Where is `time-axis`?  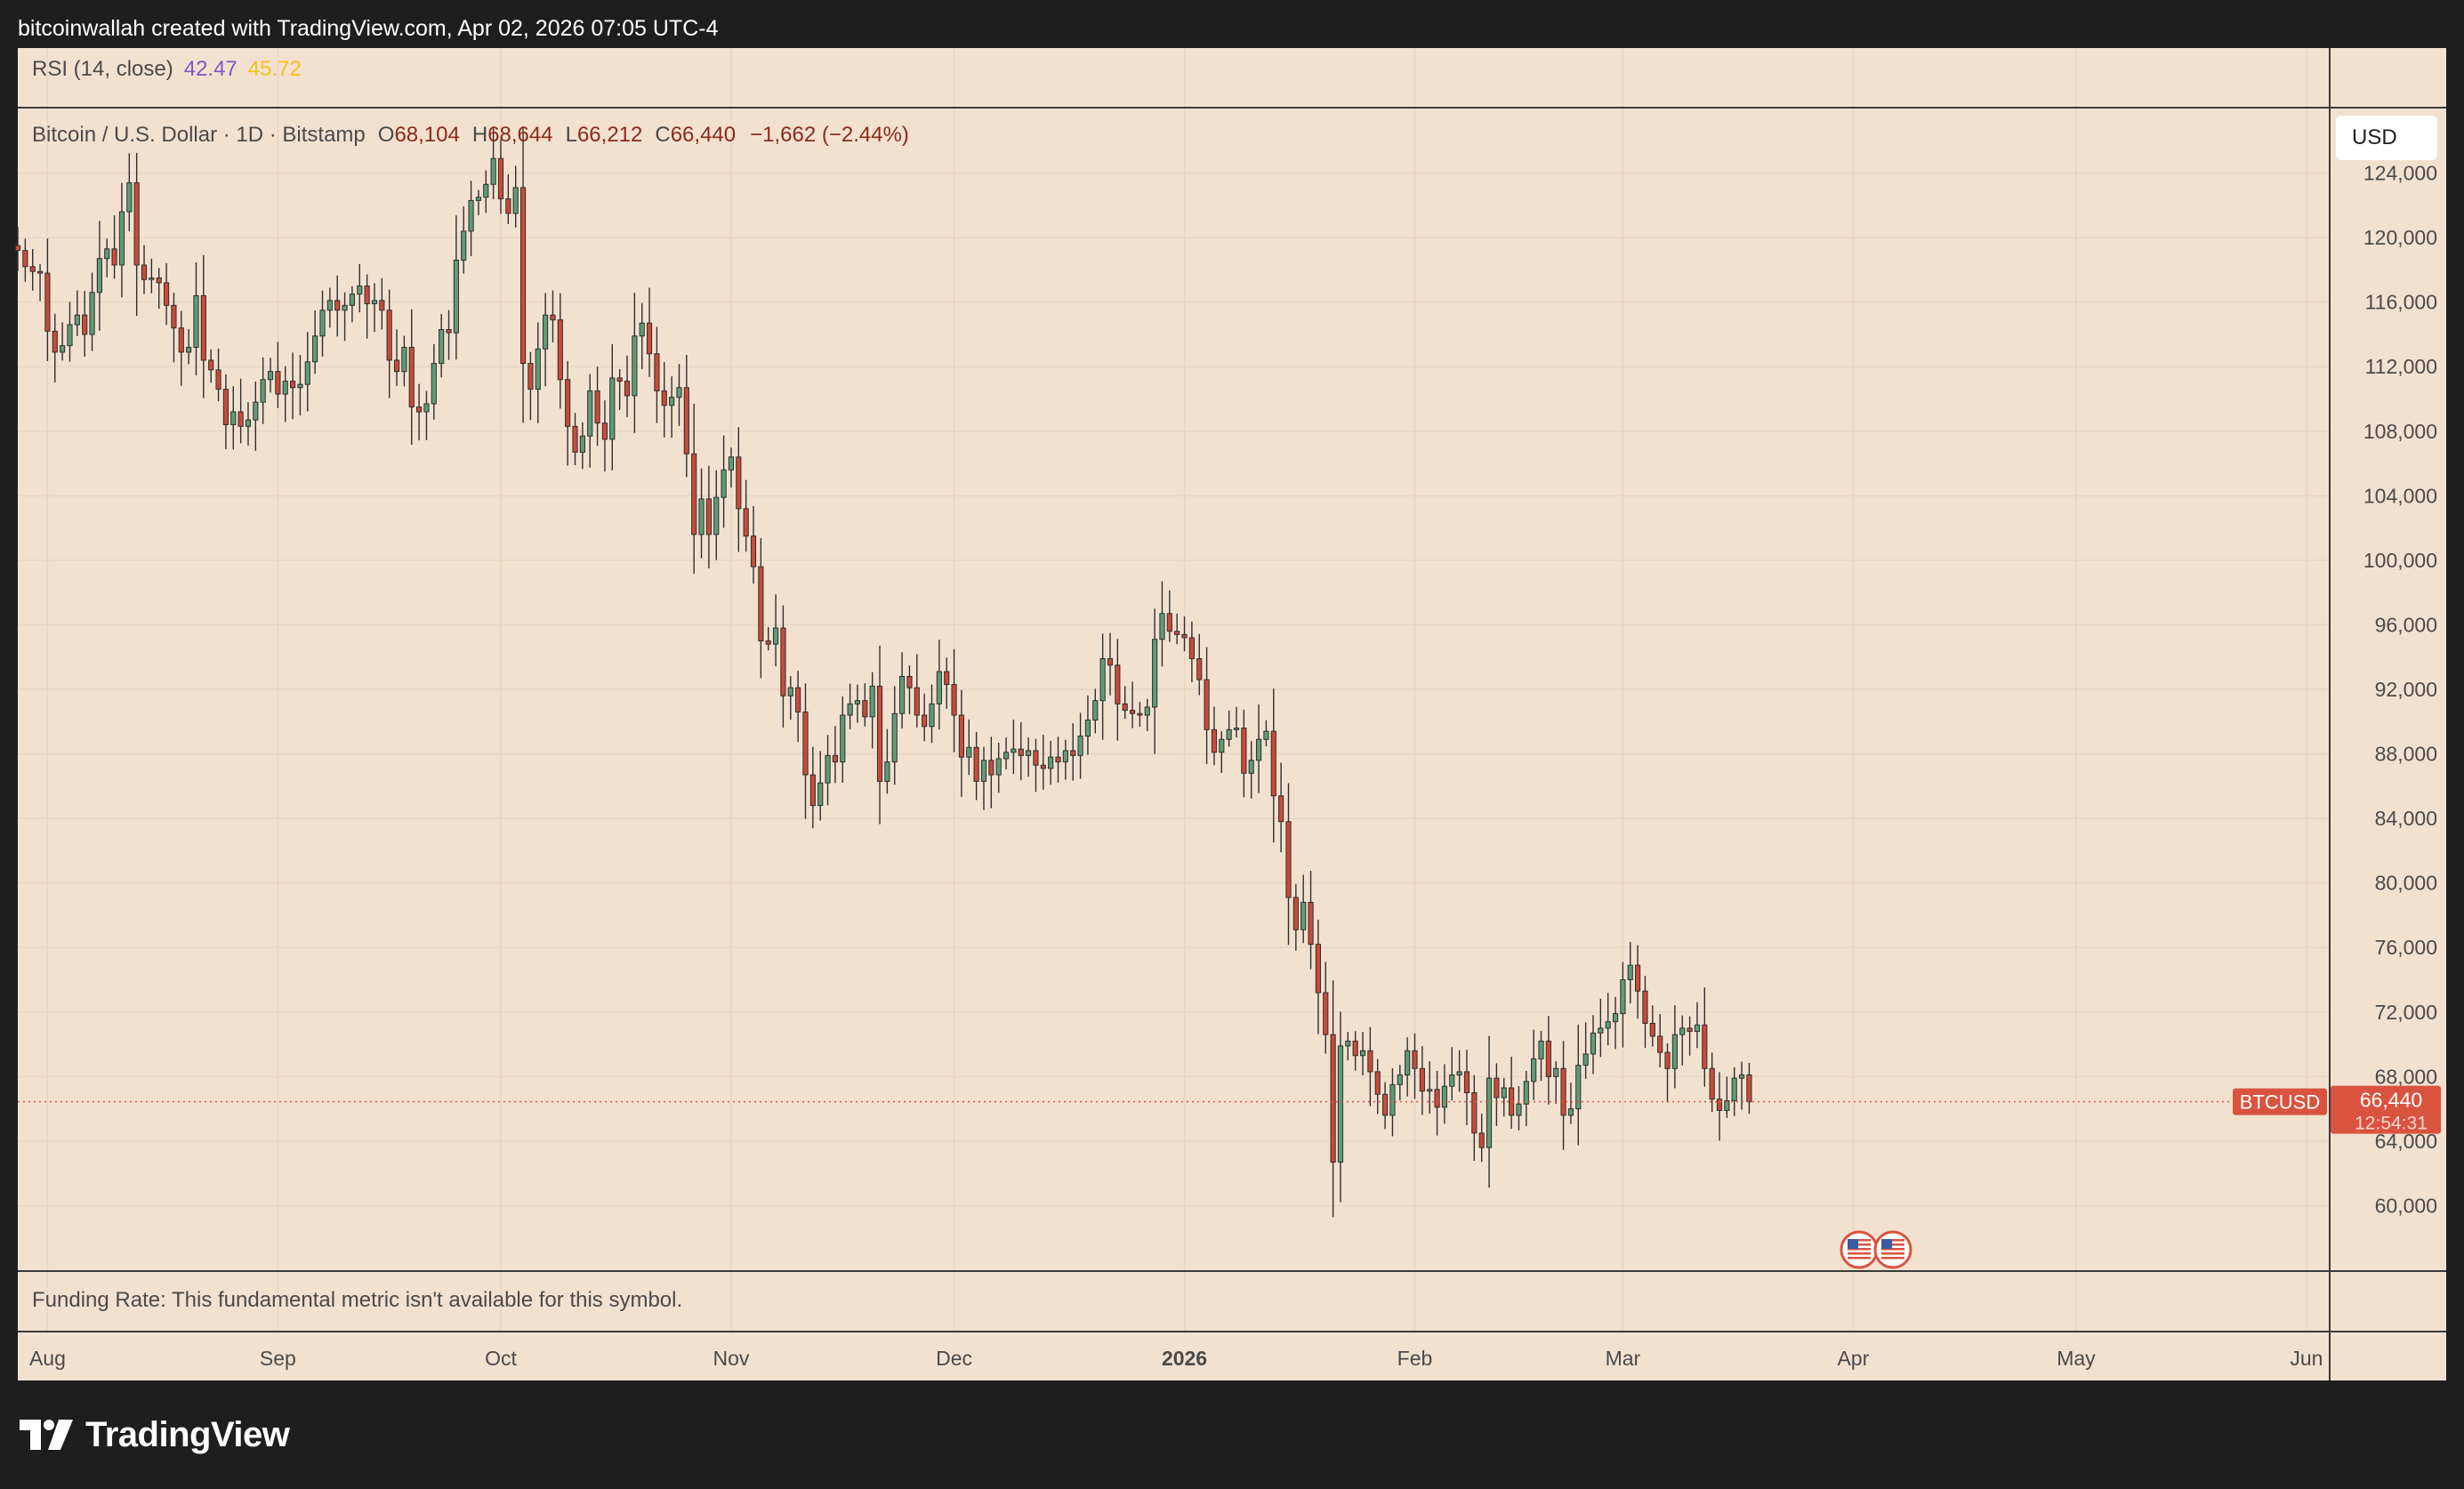 time-axis is located at coordinates (1173, 1356).